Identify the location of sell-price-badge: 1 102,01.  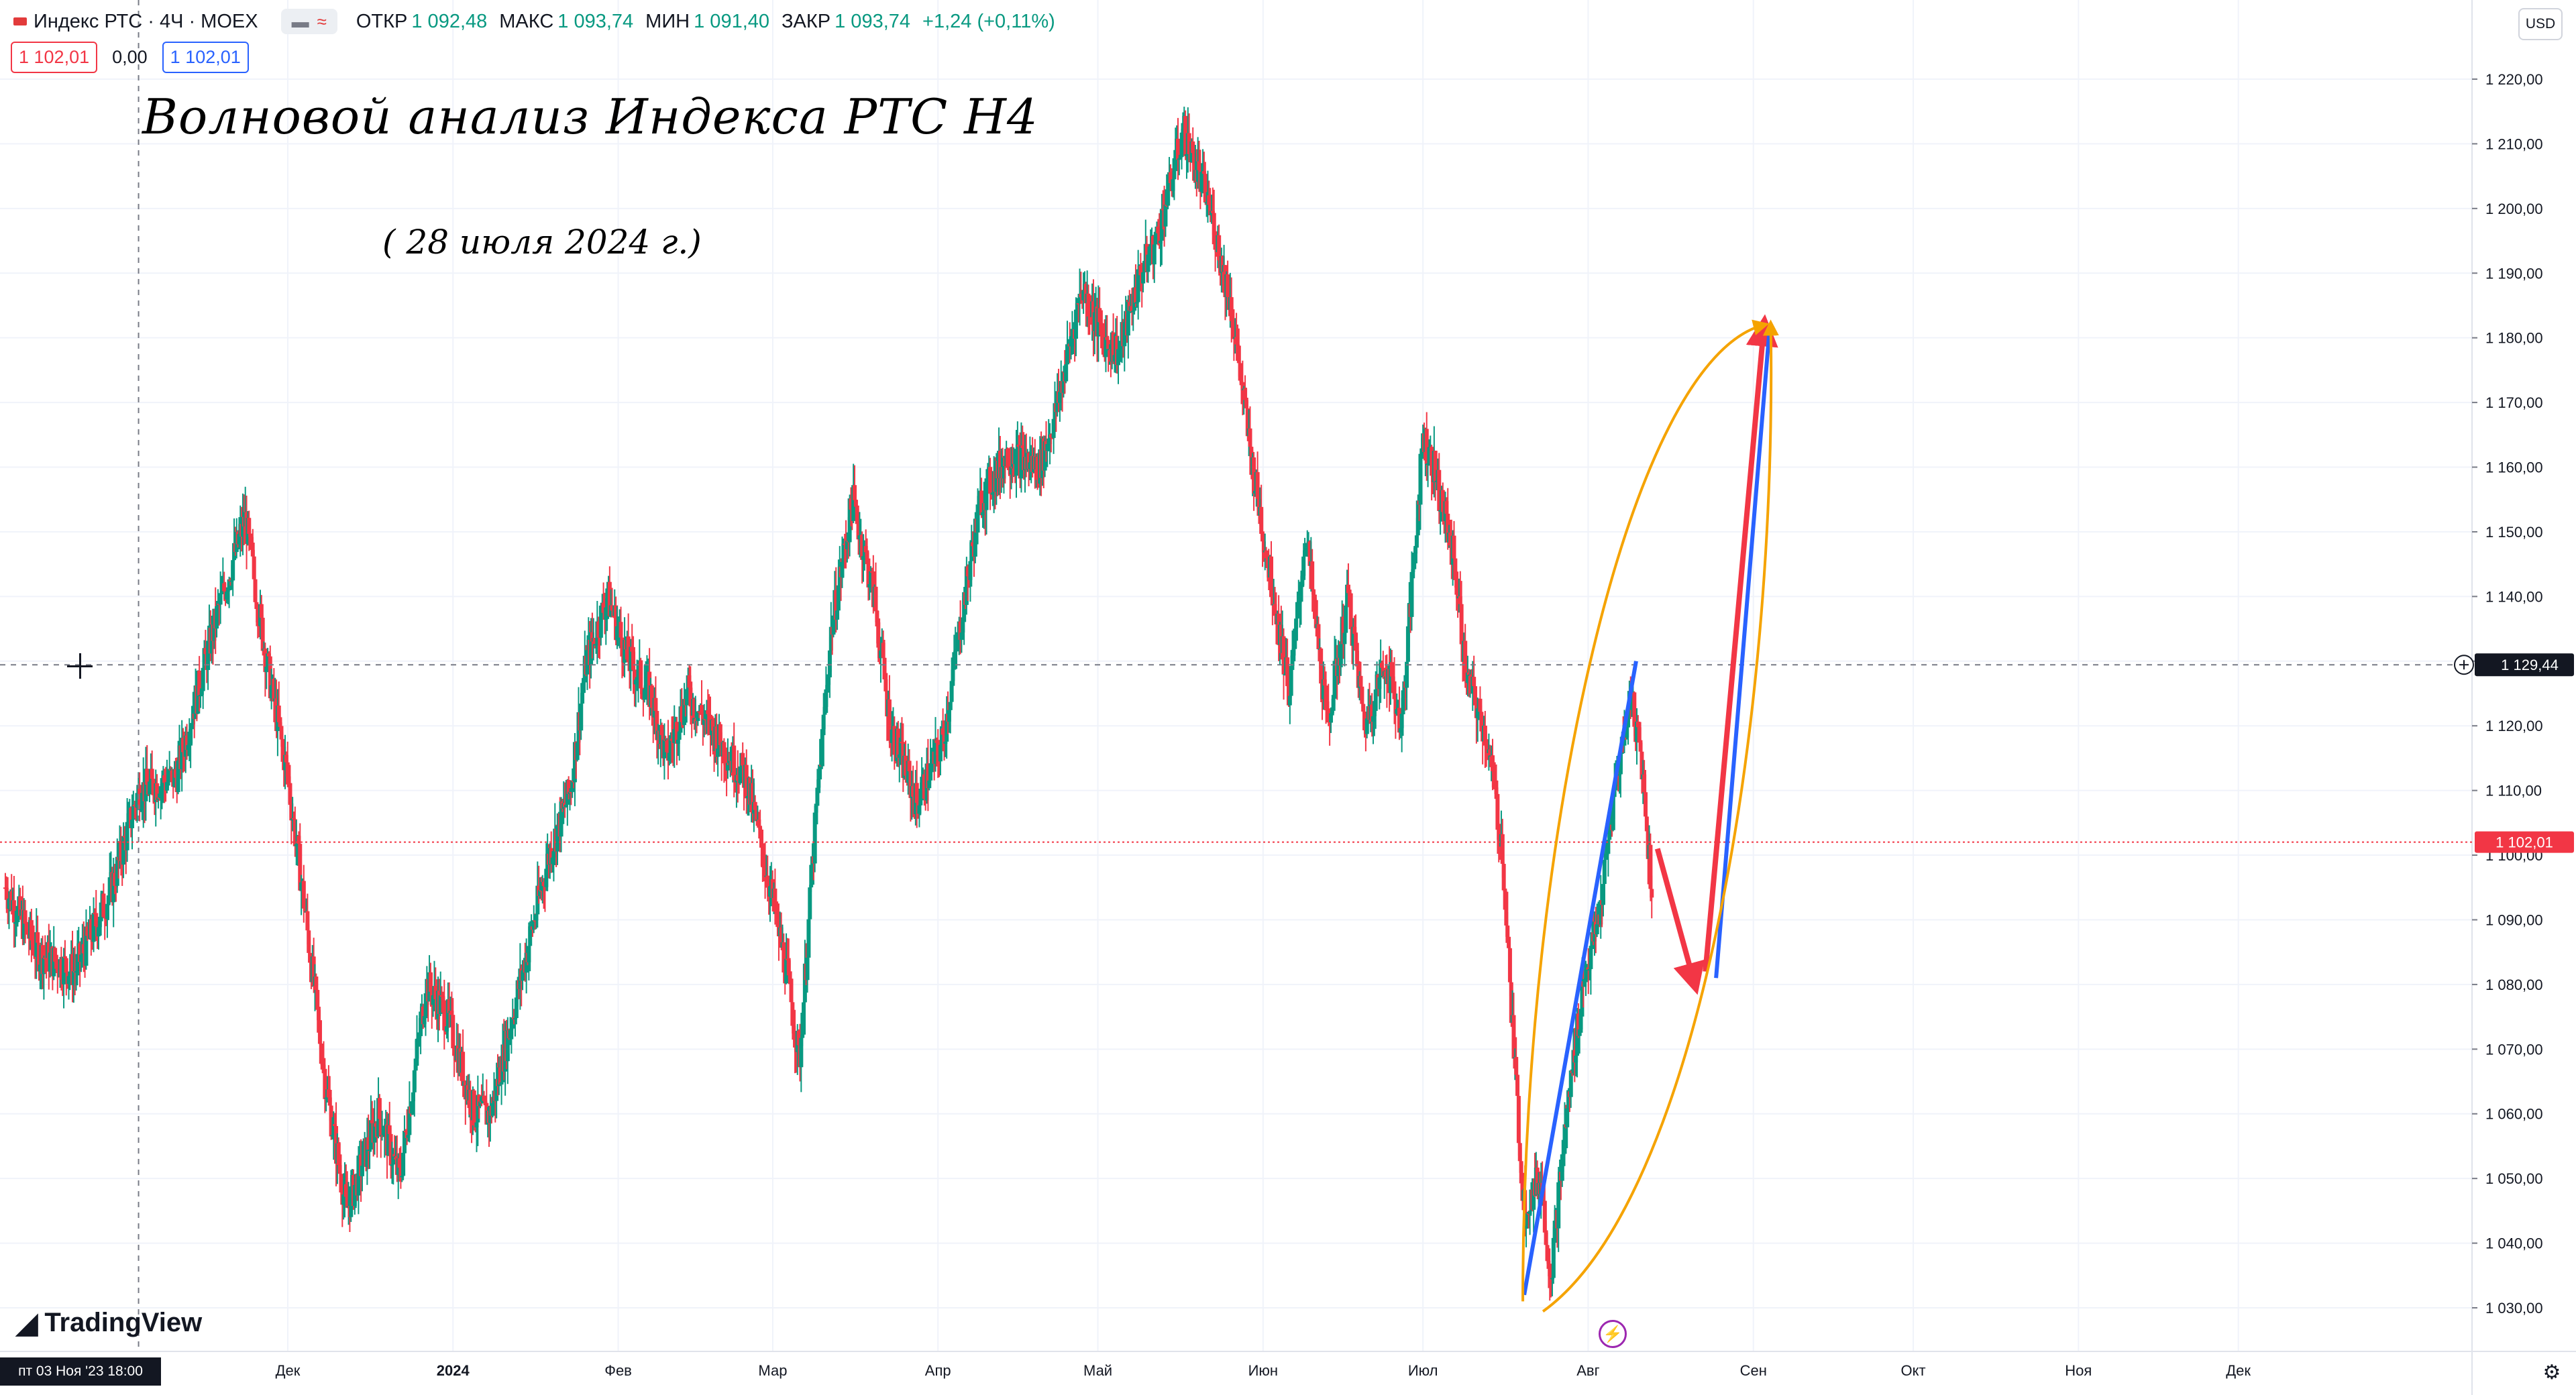
(54, 57).